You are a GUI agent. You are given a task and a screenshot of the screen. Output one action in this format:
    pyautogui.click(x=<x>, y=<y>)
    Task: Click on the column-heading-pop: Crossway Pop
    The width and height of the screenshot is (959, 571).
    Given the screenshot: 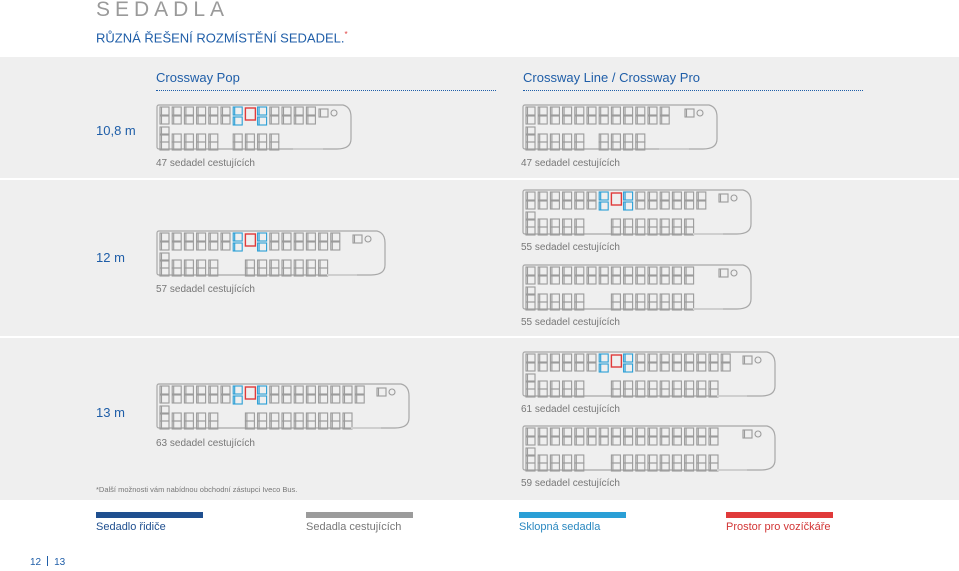 What is the action you would take?
    pyautogui.click(x=198, y=77)
    